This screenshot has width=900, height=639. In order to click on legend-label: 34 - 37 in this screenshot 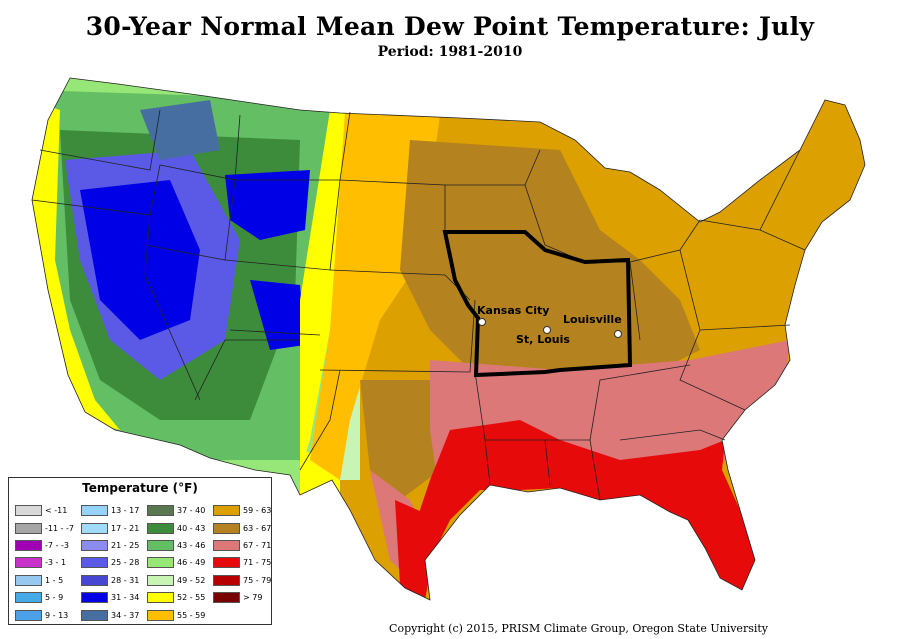, I will do `click(125, 615)`.